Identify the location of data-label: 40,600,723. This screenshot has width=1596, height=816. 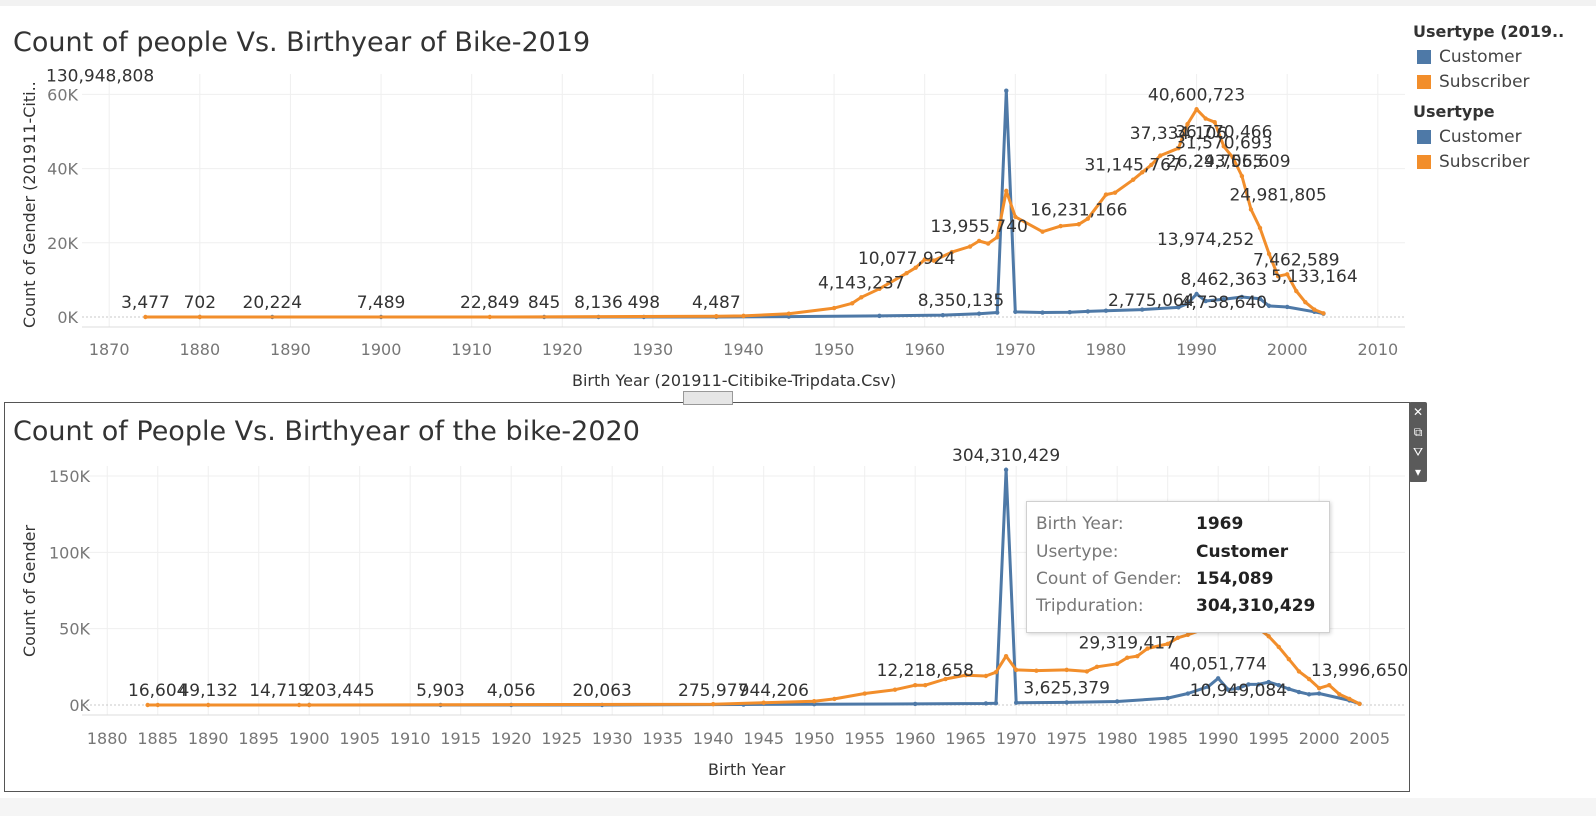
(1196, 95).